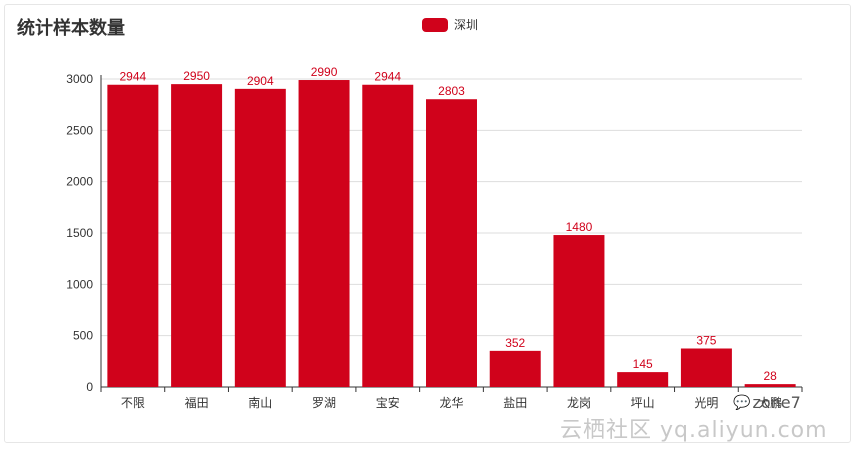 The height and width of the screenshot is (453, 857). What do you see at coordinates (706, 341) in the screenshot?
I see `data-label: 375` at bounding box center [706, 341].